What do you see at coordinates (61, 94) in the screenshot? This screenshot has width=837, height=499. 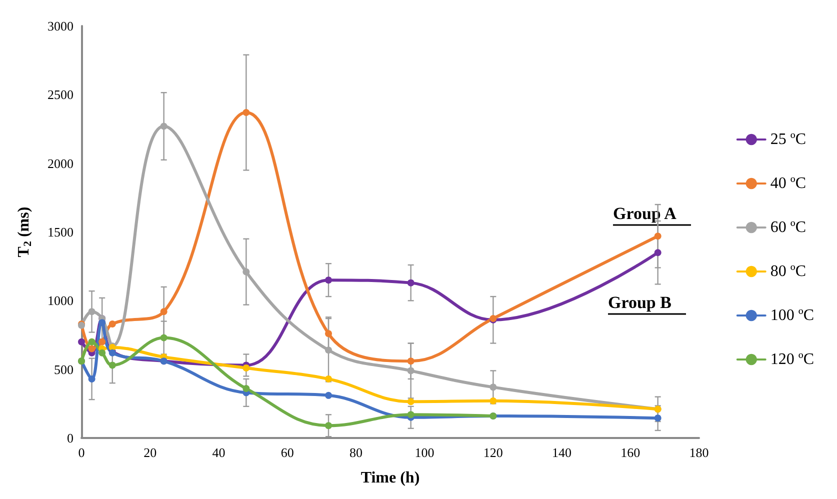 I see `y-tick-label: 2500` at bounding box center [61, 94].